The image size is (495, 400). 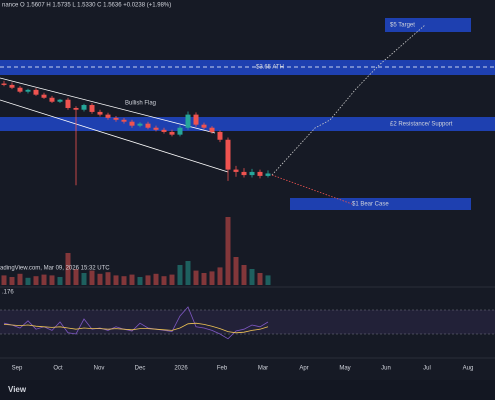 What do you see at coordinates (222, 369) in the screenshot?
I see `x-tick-label: Feb` at bounding box center [222, 369].